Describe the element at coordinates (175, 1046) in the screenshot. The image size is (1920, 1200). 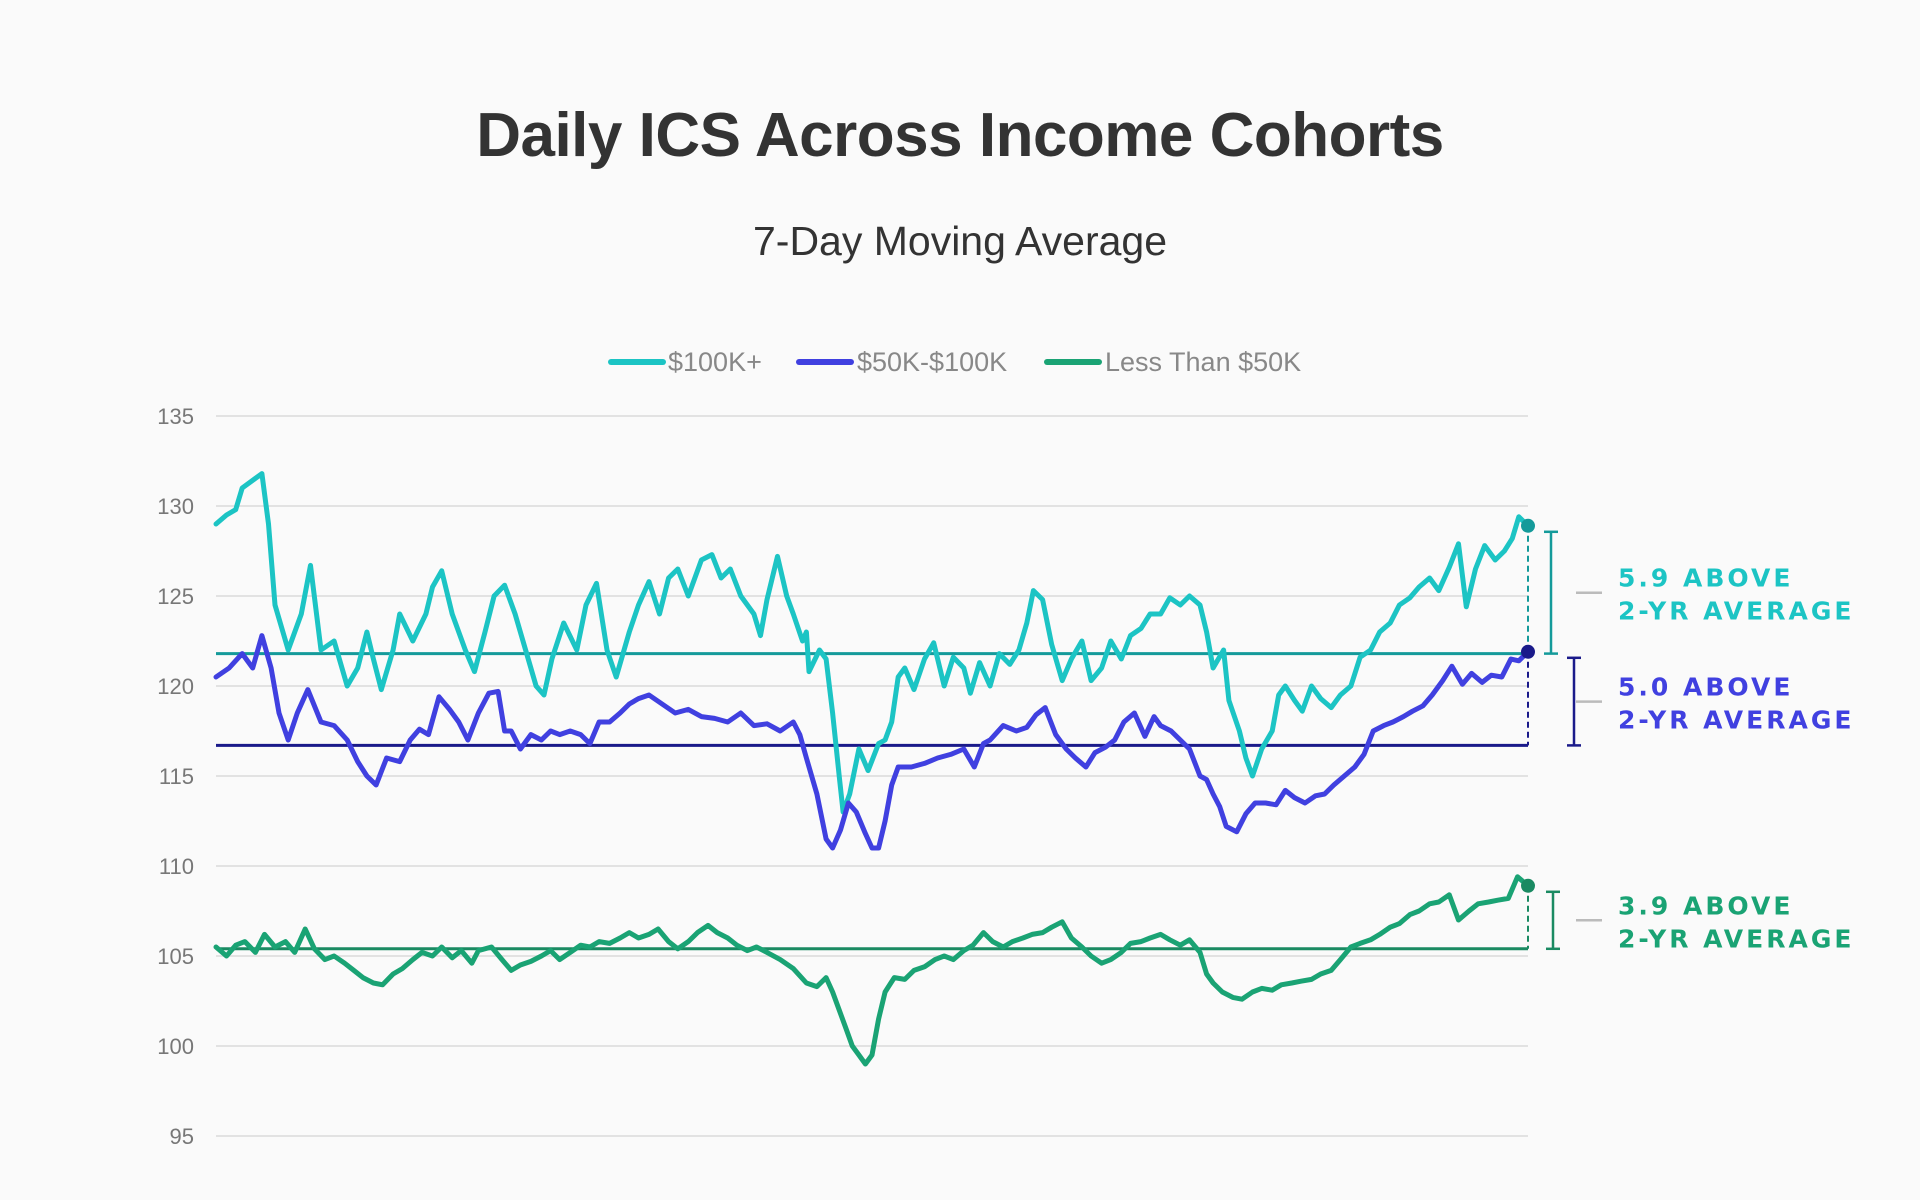
I see `y-tick-label: 100` at that location.